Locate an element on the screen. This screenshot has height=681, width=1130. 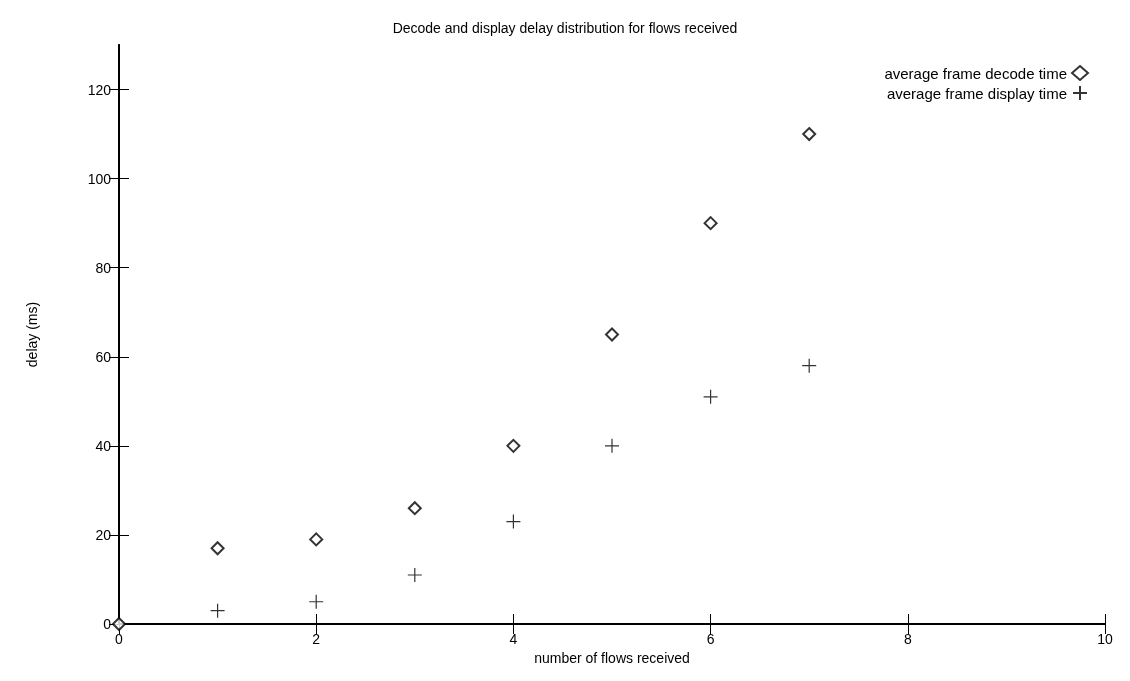
x-tick-label: 6 is located at coordinates (710, 639).